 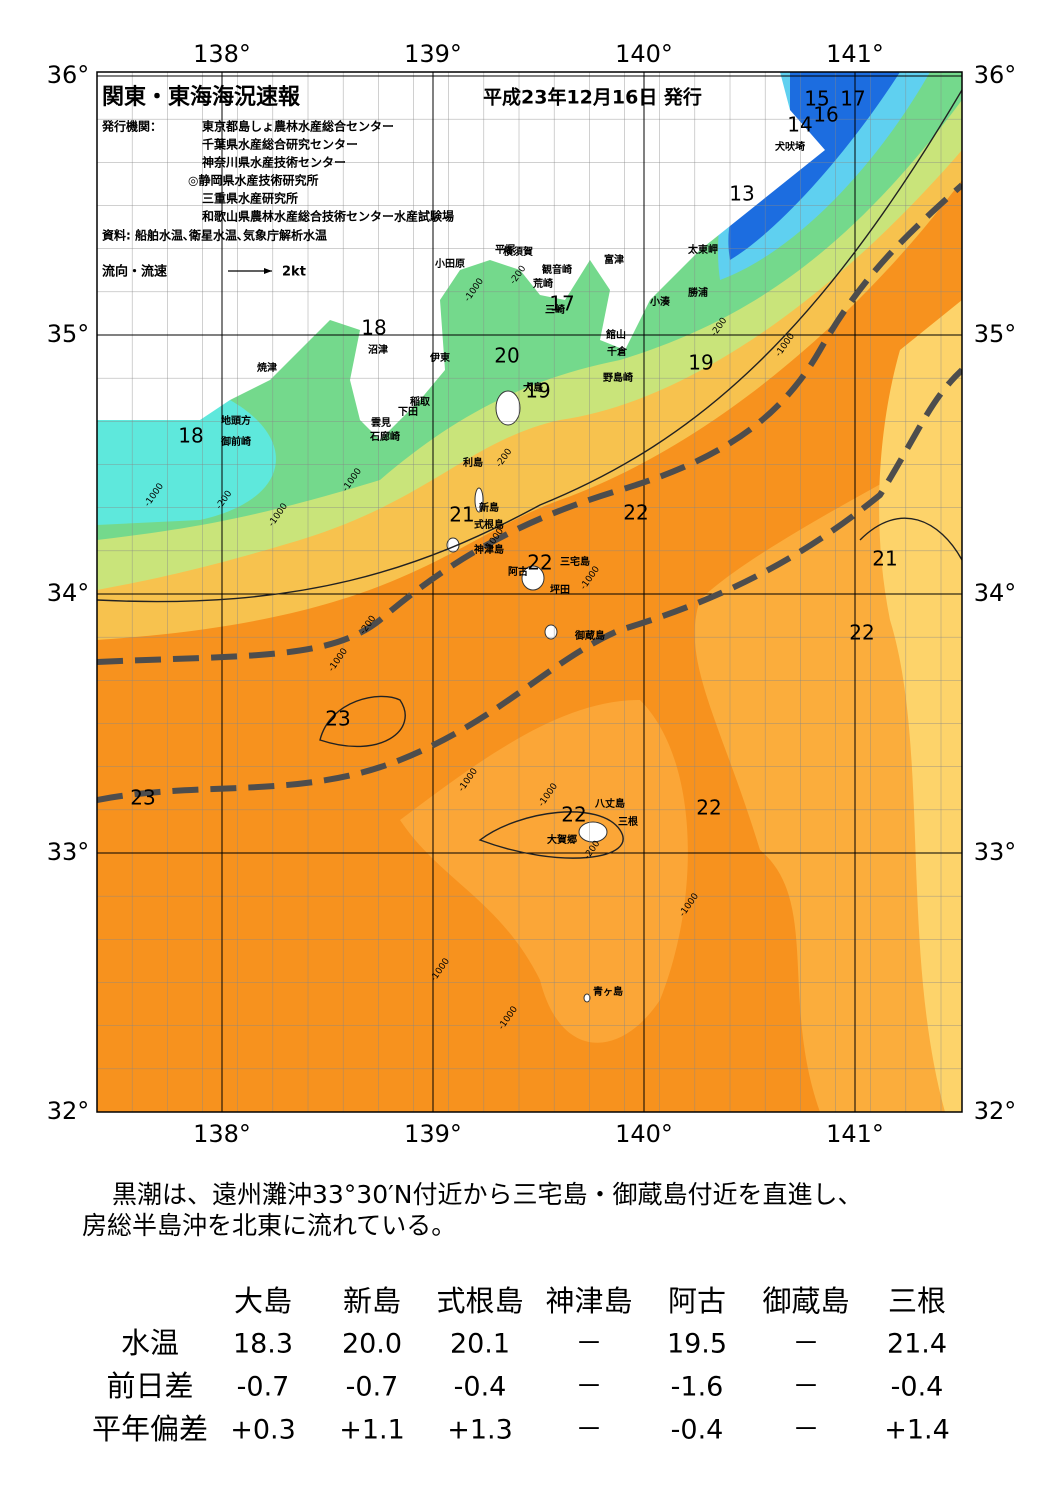 I want to click on place-label: 大島, so click(x=533, y=387).